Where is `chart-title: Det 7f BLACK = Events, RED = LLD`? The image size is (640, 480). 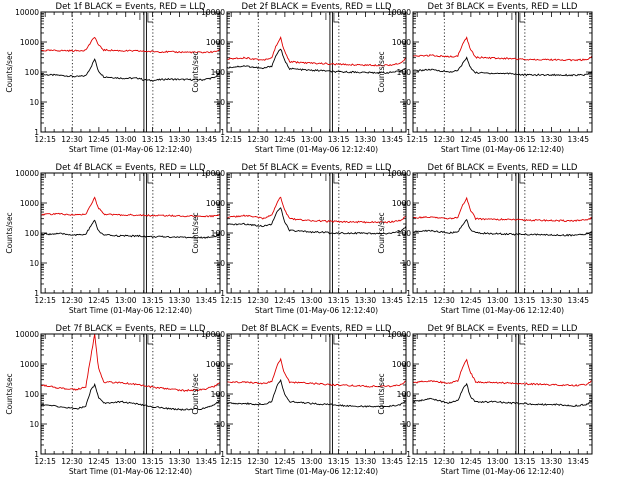
chart-title: Det 7f BLACK = Events, RED = LLD is located at coordinates (131, 329).